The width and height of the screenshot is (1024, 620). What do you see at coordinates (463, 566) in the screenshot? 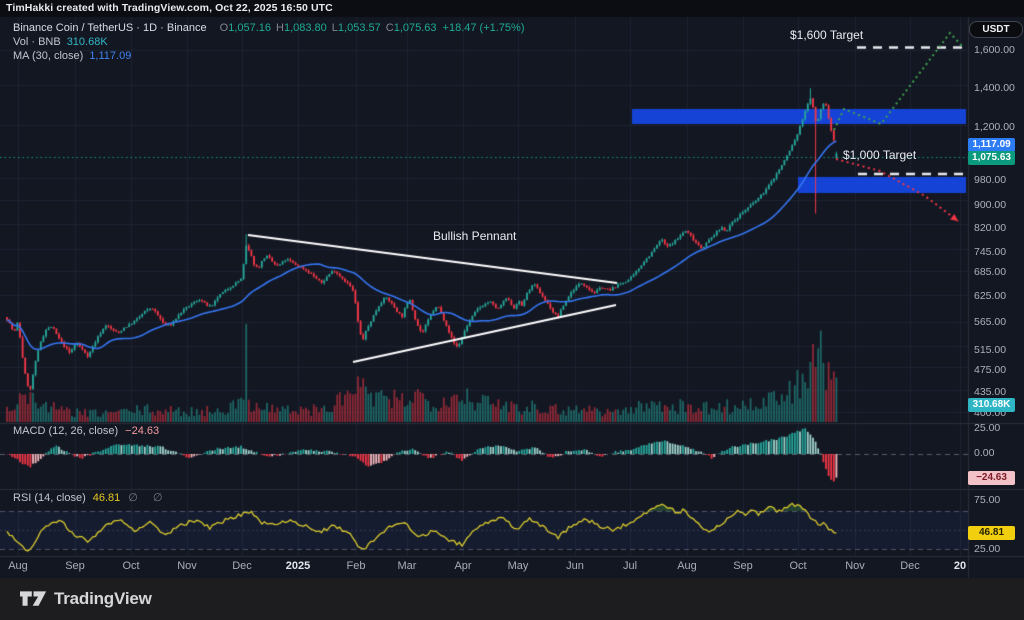
I see `time-axis-label: Apr` at bounding box center [463, 566].